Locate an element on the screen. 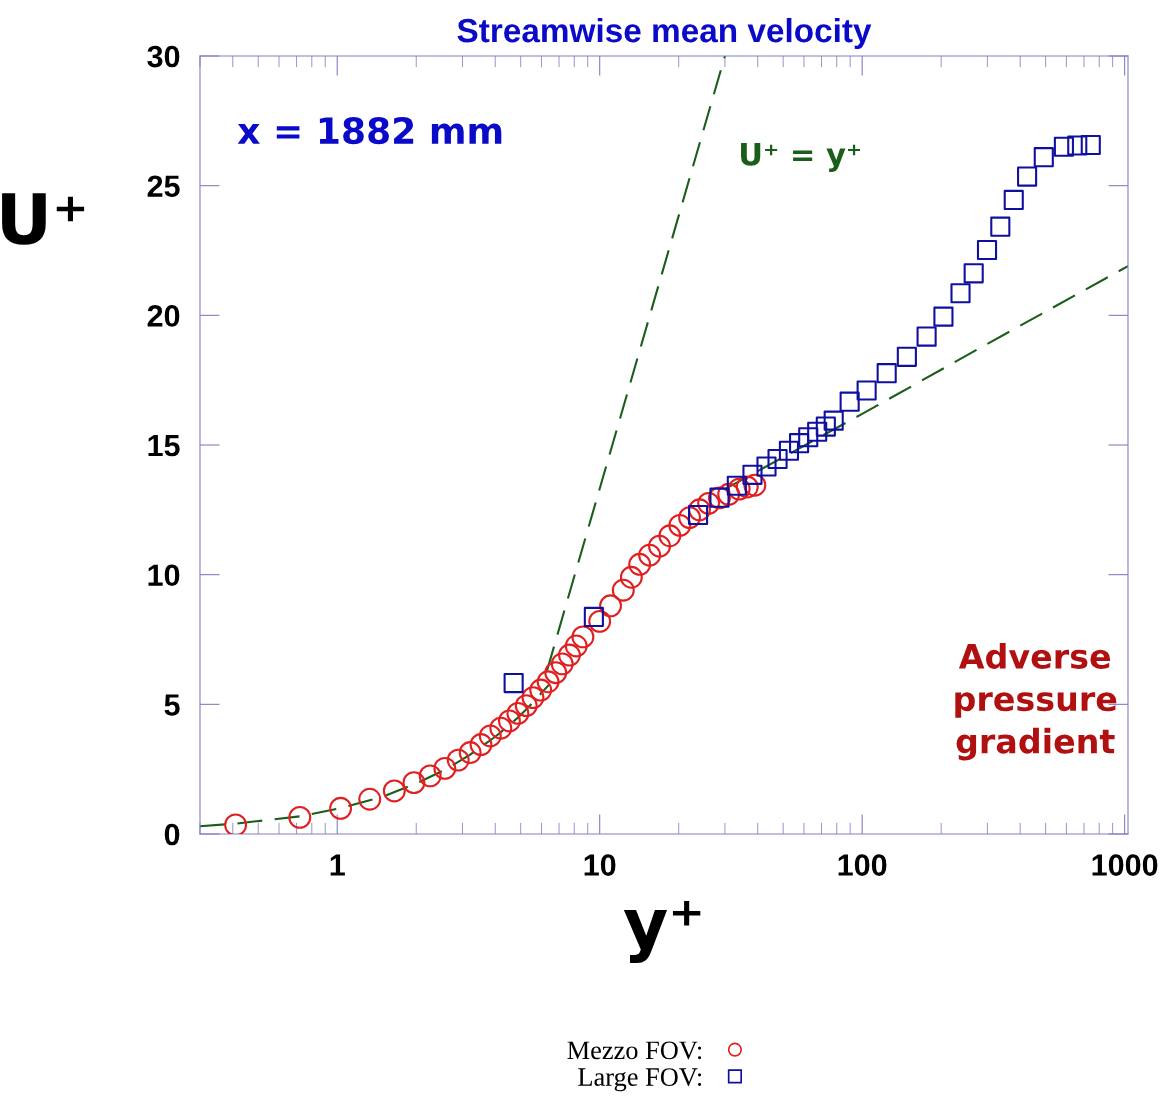 The width and height of the screenshot is (1164, 1112). x-tick-label: 10 is located at coordinates (600, 865).